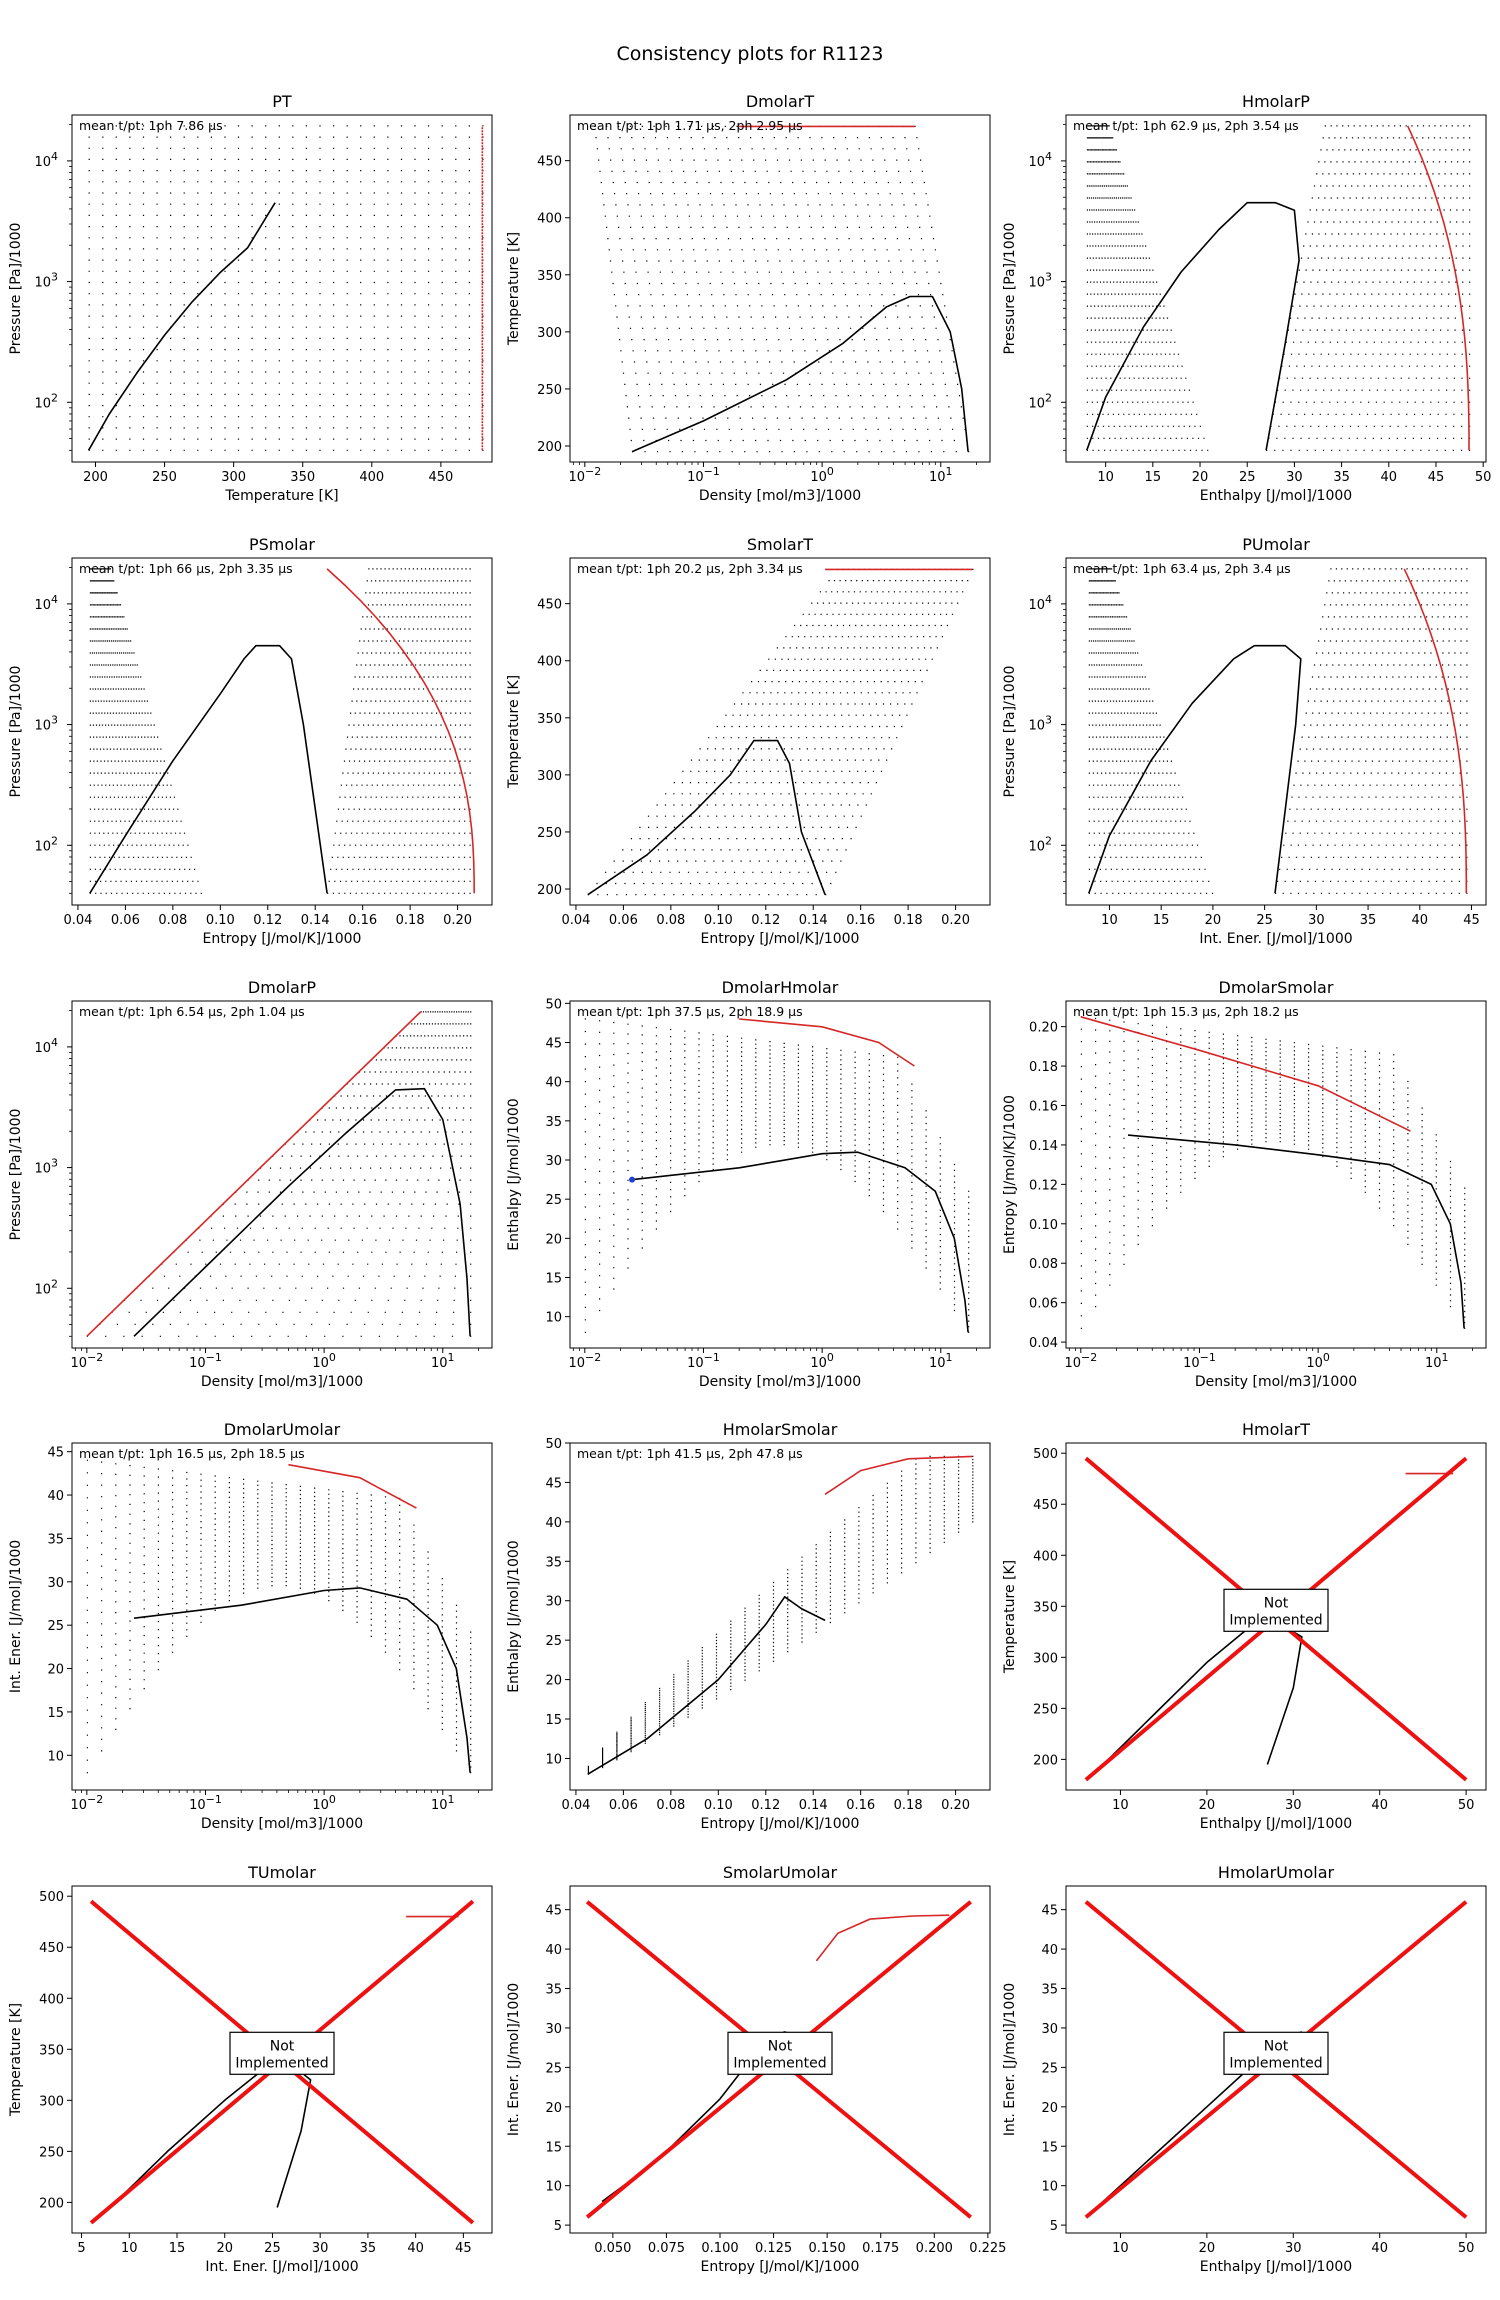  I want to click on x-tick-label: 0.125, so click(773, 2248).